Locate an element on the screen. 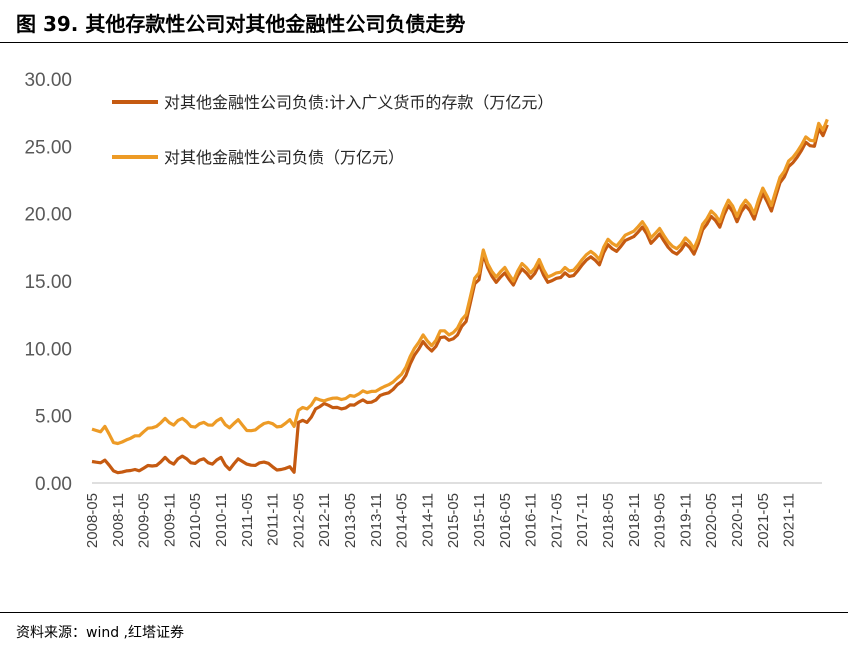 The width and height of the screenshot is (868, 652). page-title: 图 39. 其他存款性公司对其他金融性公司负债走势 is located at coordinates (241, 24).